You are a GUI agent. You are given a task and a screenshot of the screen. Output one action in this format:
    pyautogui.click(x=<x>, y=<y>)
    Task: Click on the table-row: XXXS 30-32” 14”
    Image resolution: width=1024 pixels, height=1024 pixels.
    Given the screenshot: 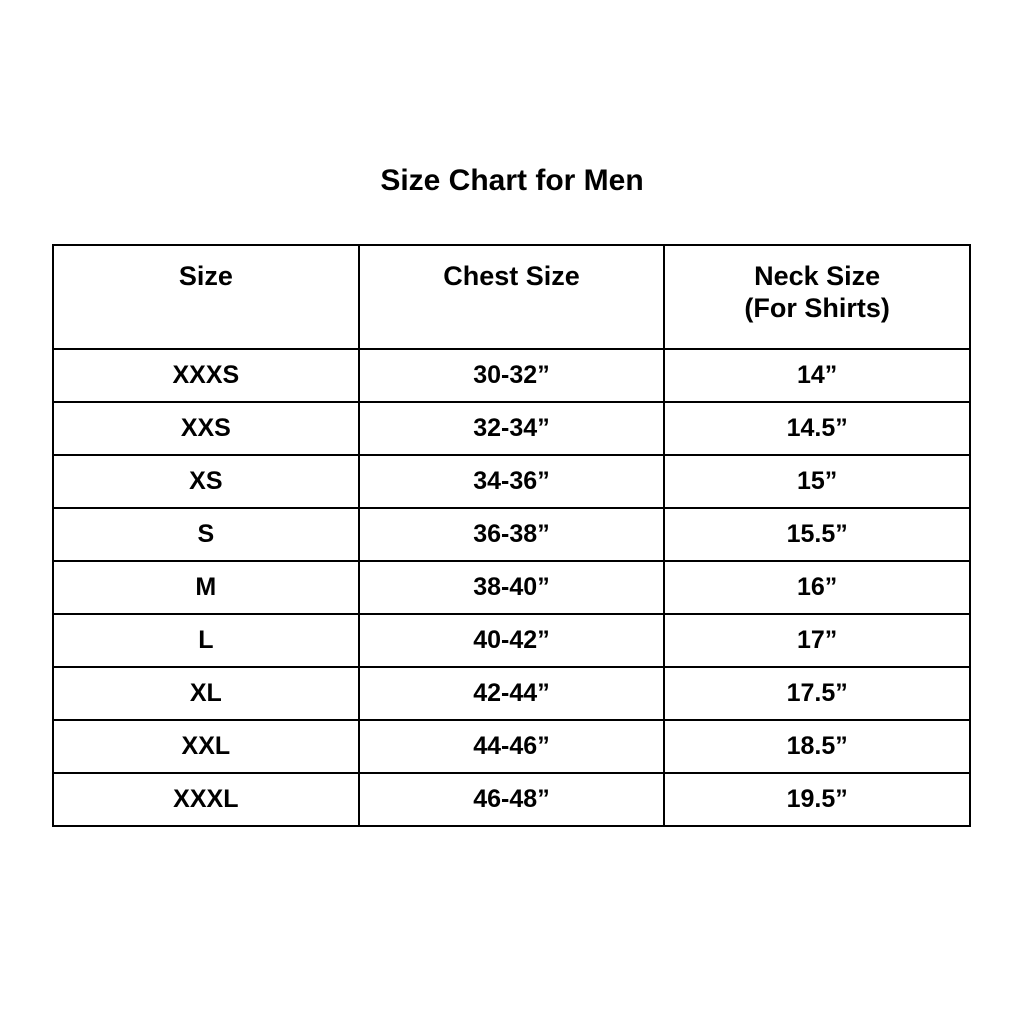 What is the action you would take?
    pyautogui.click(x=511, y=375)
    